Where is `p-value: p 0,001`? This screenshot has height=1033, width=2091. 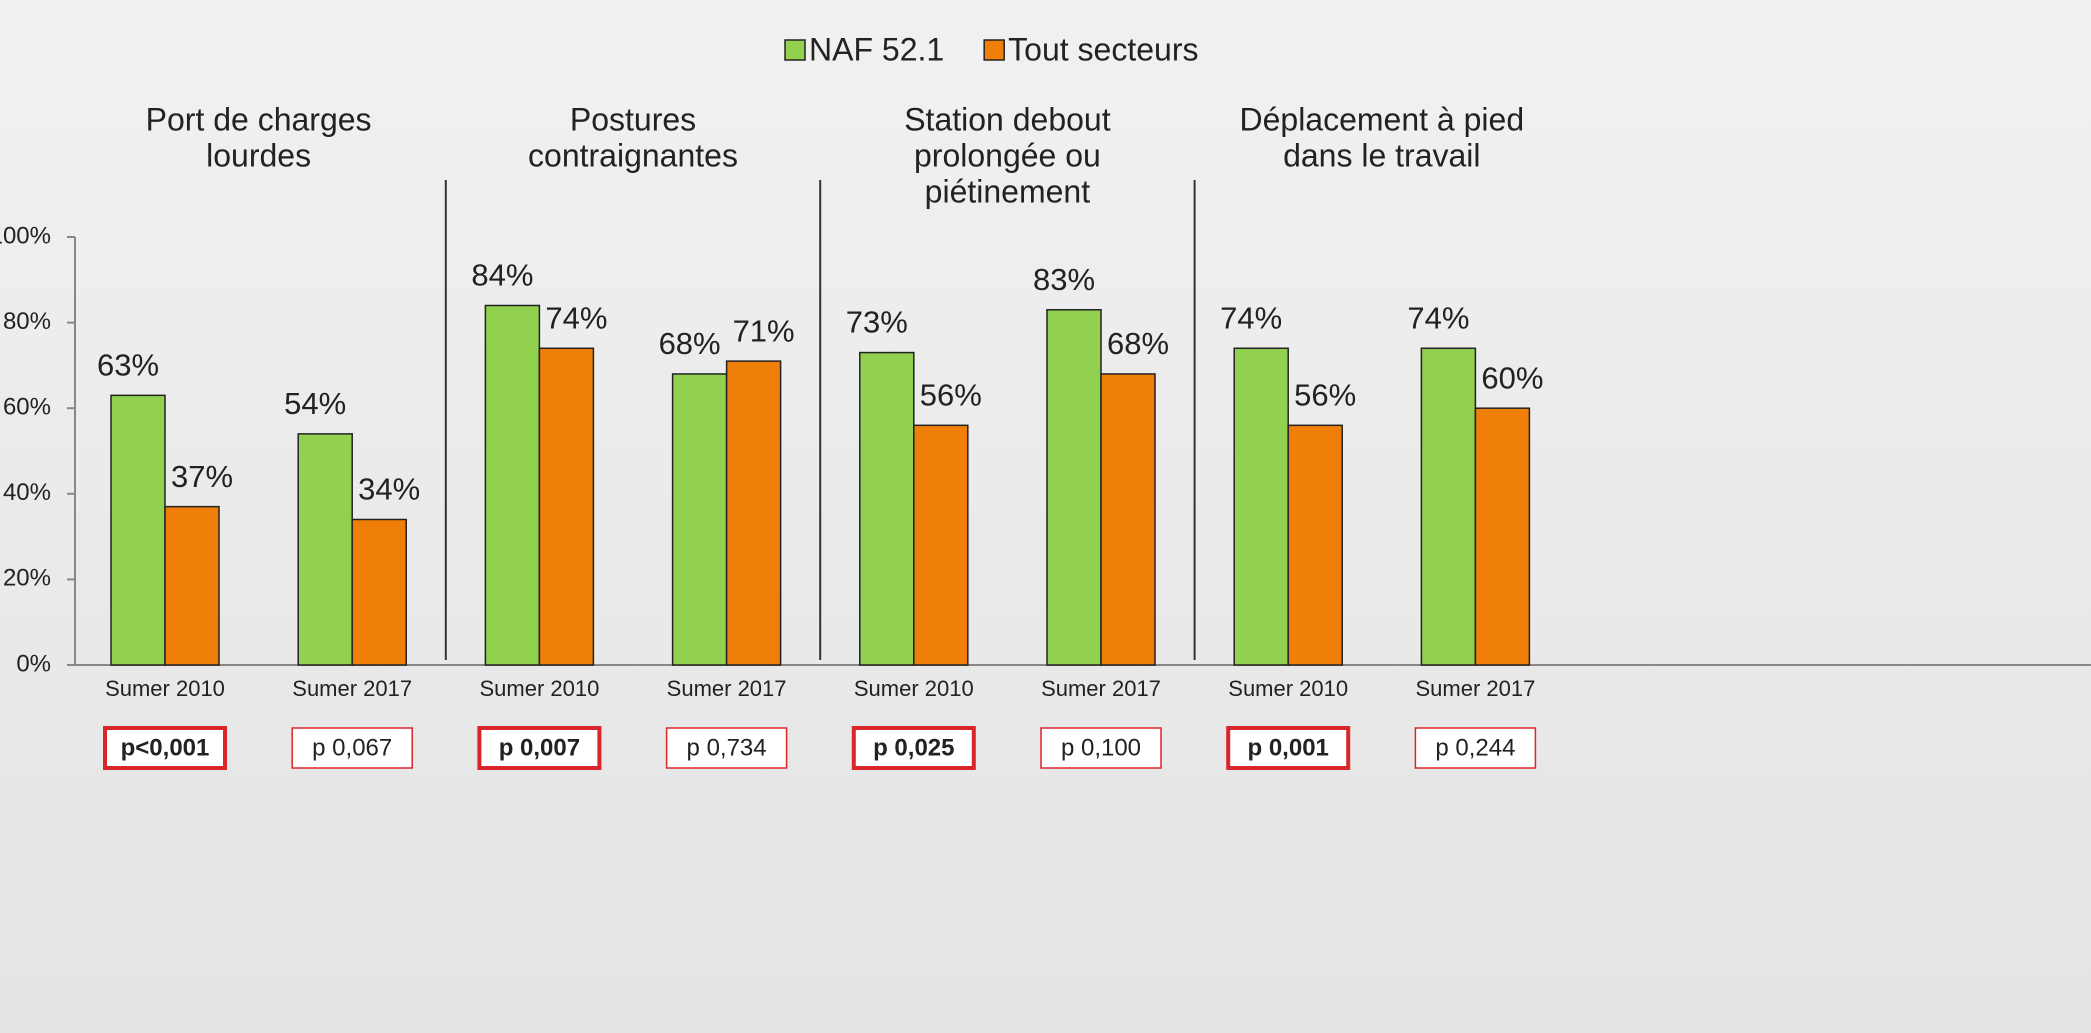 p-value: p 0,001 is located at coordinates (1288, 747).